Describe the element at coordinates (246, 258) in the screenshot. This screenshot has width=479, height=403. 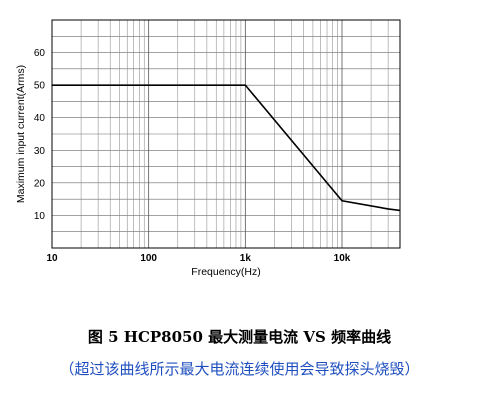
I see `x-tick-label: 1k` at that location.